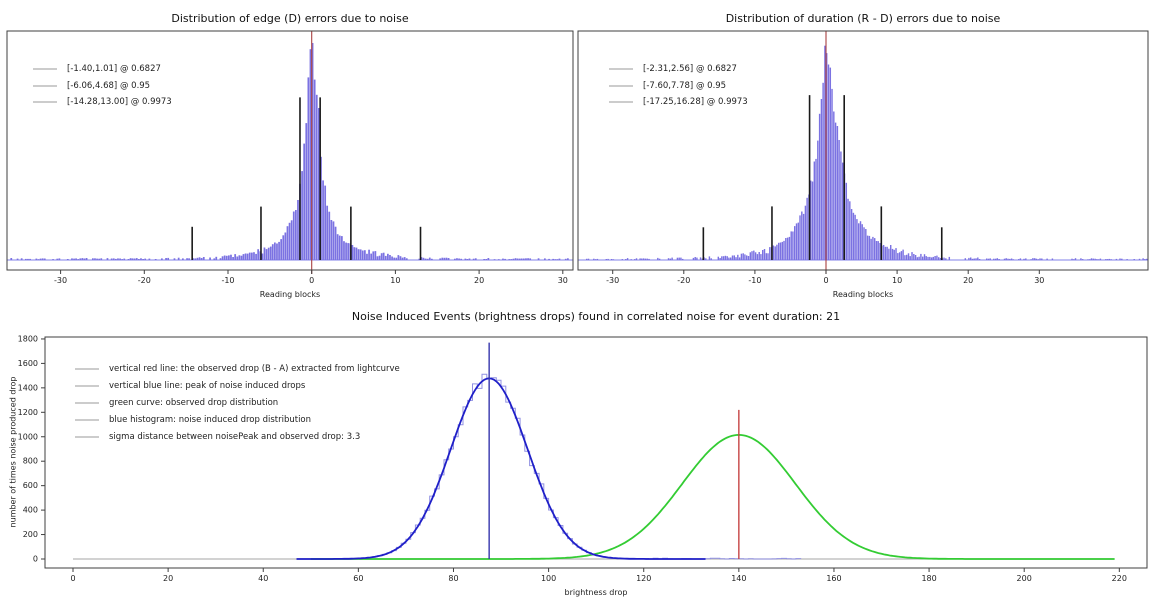  I want to click on y-tick-label: 1800, so click(28, 338).